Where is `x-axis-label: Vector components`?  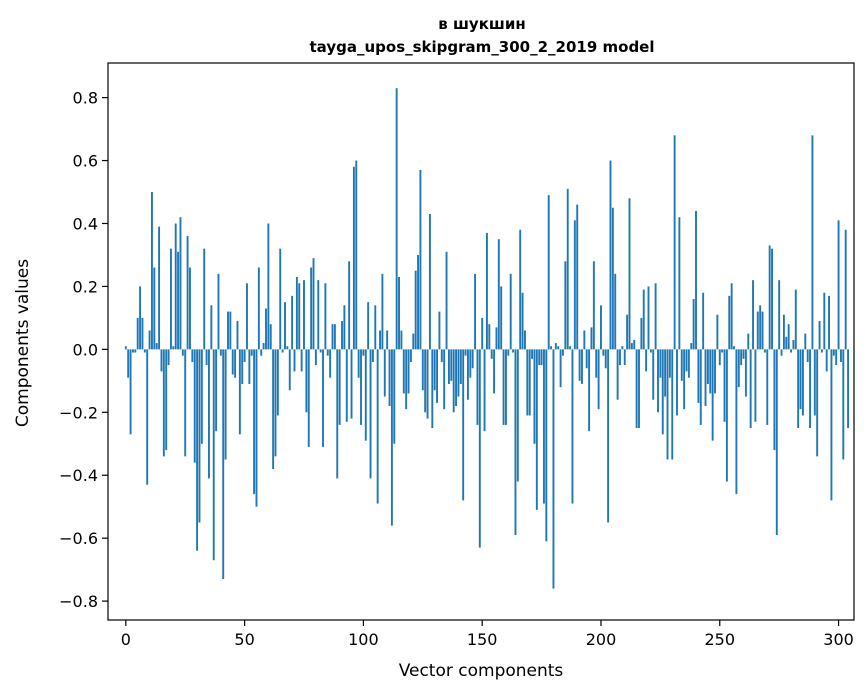 x-axis-label: Vector components is located at coordinates (481, 671).